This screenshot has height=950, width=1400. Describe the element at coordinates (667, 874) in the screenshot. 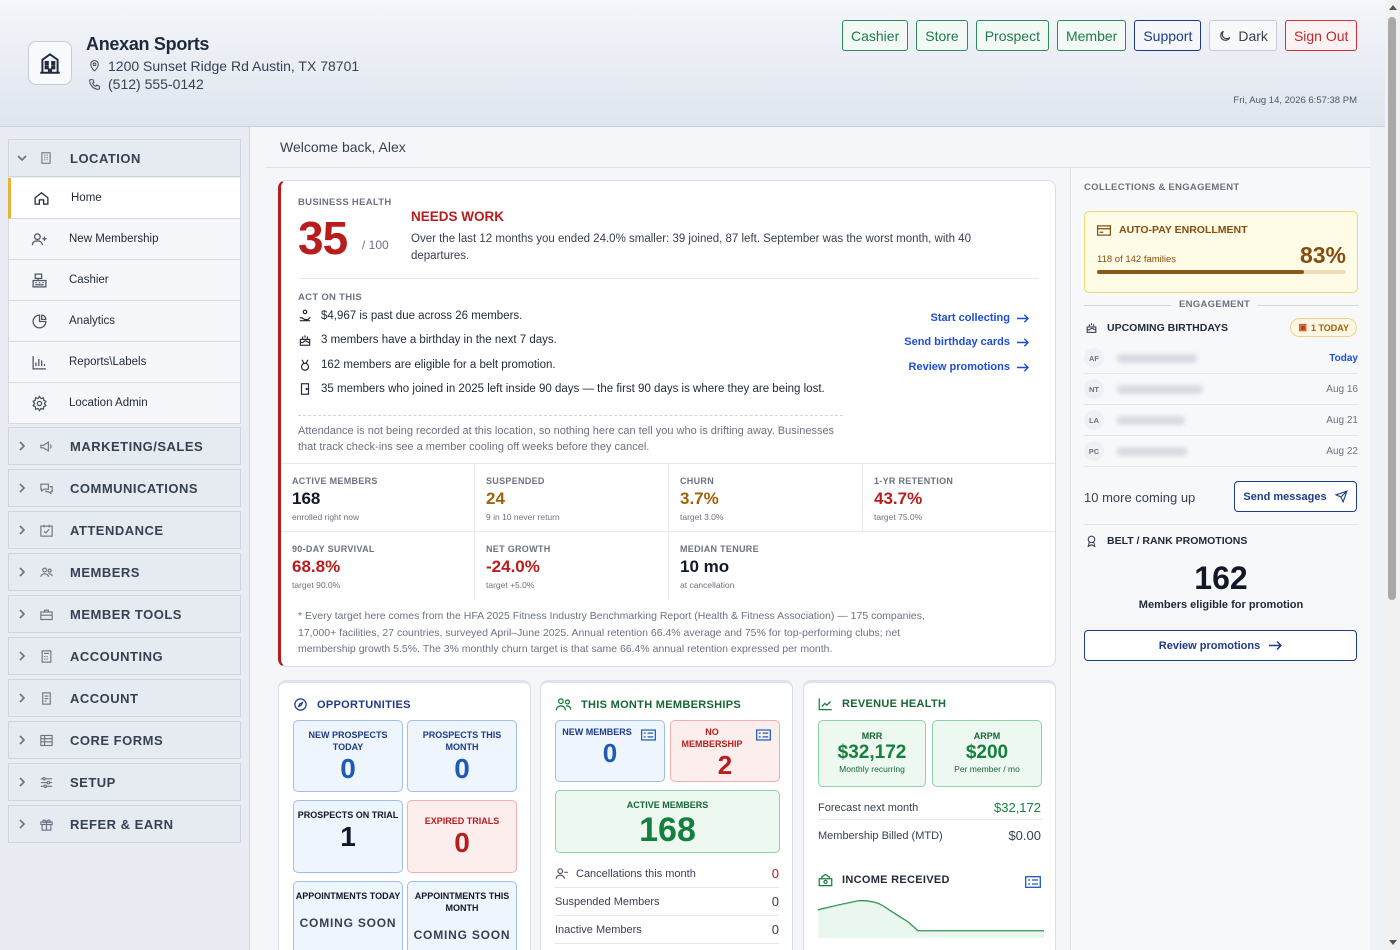

I see `cancellations-row: Cancellations this month 0` at that location.